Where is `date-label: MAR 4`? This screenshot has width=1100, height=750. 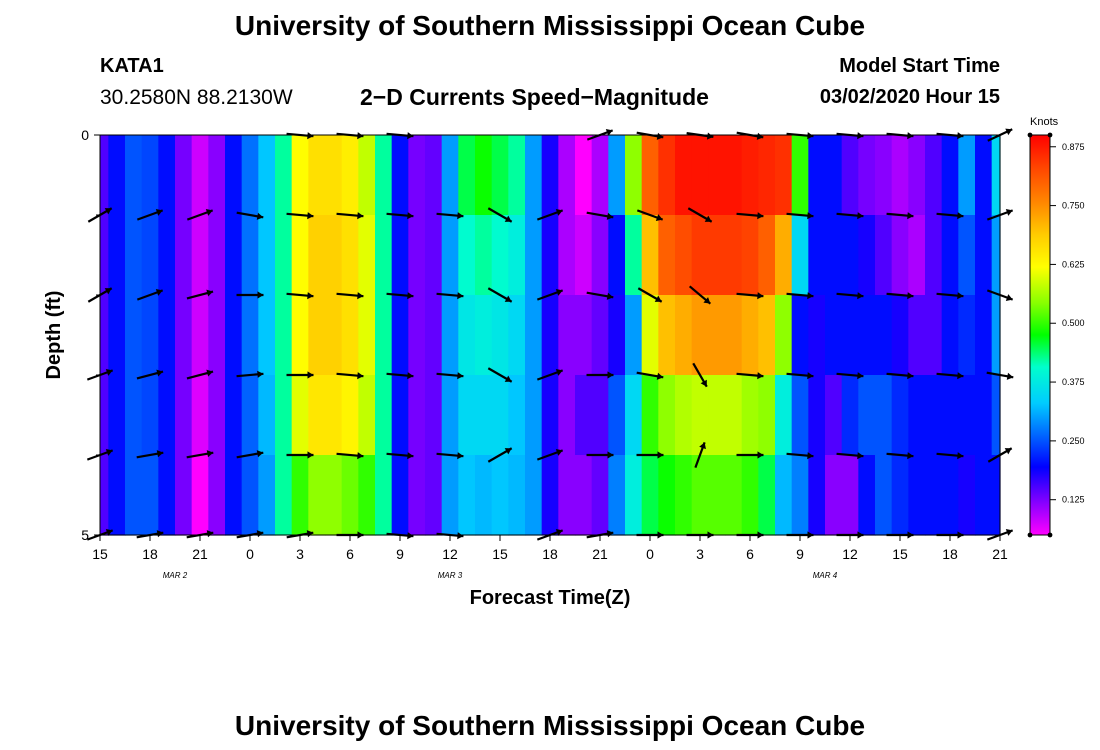 date-label: MAR 4 is located at coordinates (825, 575).